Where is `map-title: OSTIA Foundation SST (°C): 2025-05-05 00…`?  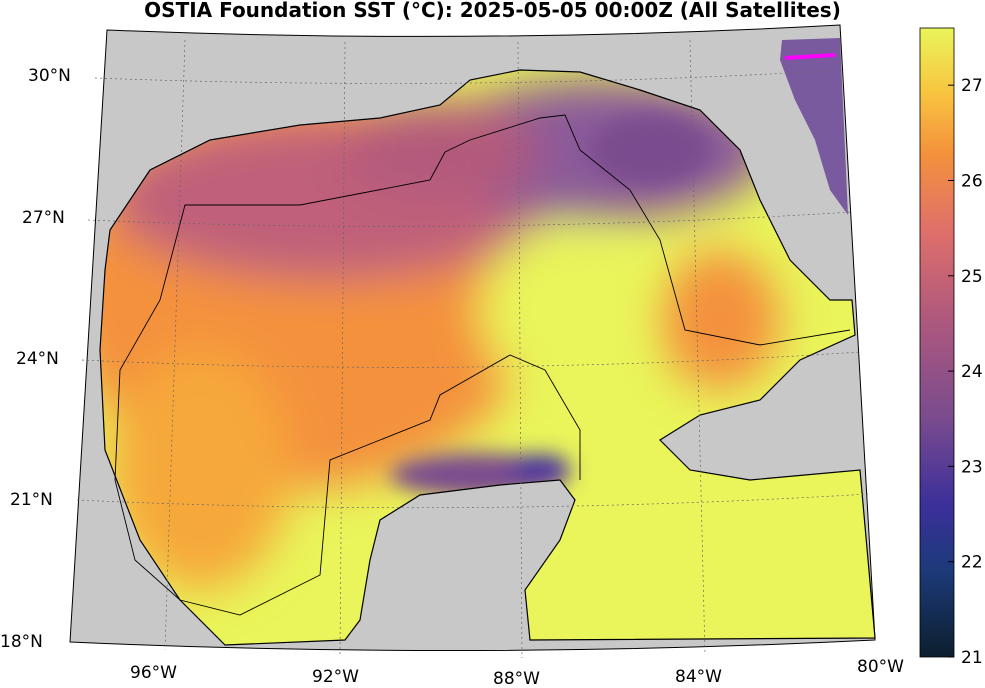 map-title: OSTIA Foundation SST (°C): 2025-05-05 00… is located at coordinates (492, 11).